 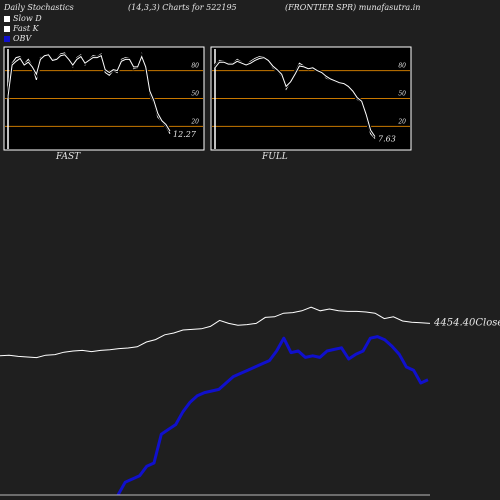 What do you see at coordinates (195, 94) in the screenshot?
I see `fast-level-label-50: 50` at bounding box center [195, 94].